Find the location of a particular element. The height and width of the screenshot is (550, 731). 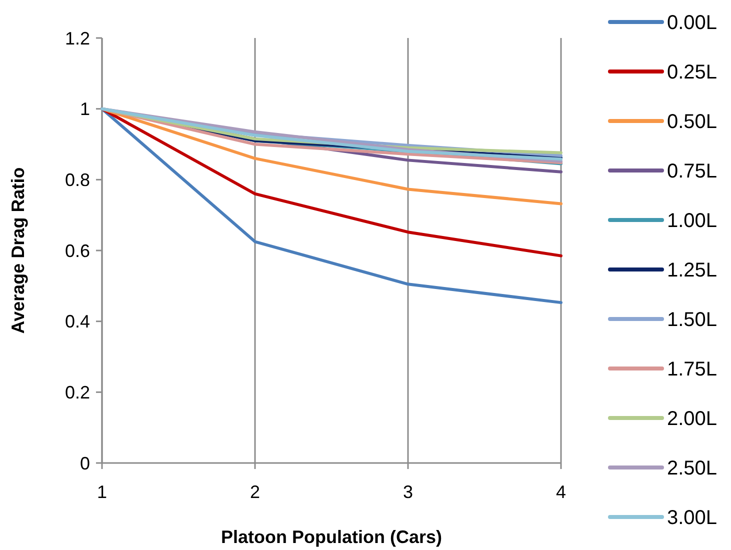

legend-label: 0.75L is located at coordinates (692, 171).